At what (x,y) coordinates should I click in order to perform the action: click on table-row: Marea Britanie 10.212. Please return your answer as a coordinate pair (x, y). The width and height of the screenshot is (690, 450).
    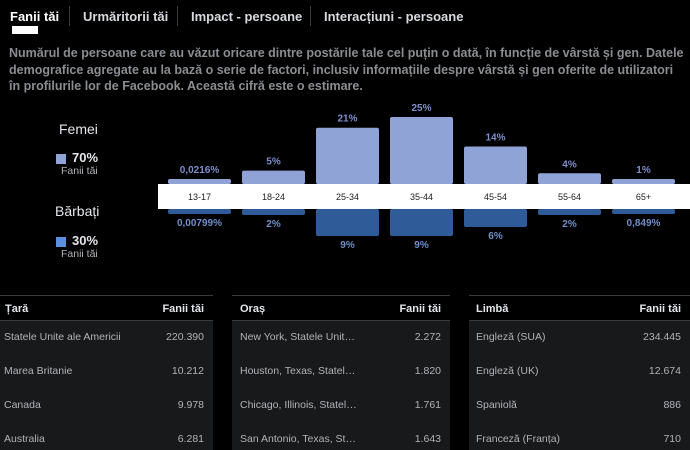
    Looking at the image, I should click on (106, 372).